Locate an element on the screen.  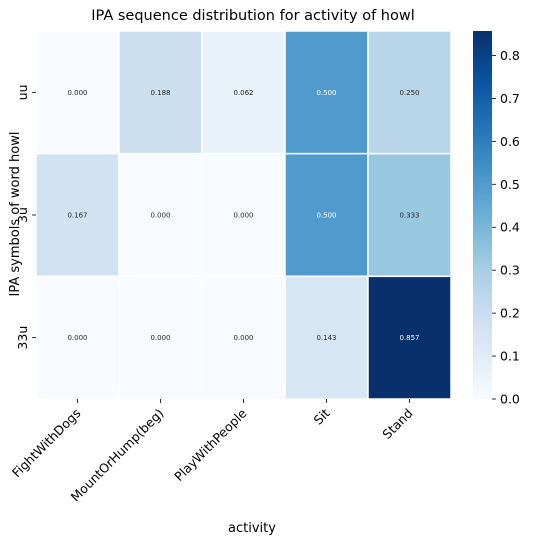
y-axis-label: IPA symbols of word howl is located at coordinates (15, 214).